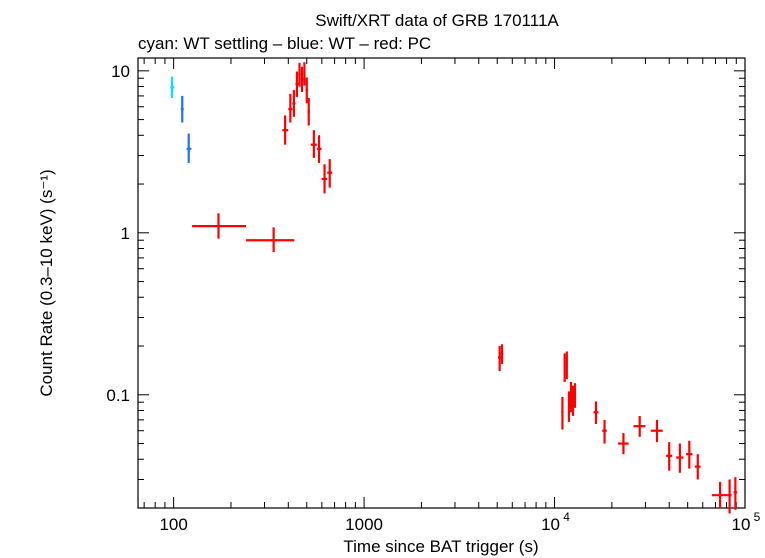 This screenshot has width=765, height=558. Describe the element at coordinates (118, 233) in the screenshot. I see `y-axis-tick-labels: 0.1 1 10` at that location.